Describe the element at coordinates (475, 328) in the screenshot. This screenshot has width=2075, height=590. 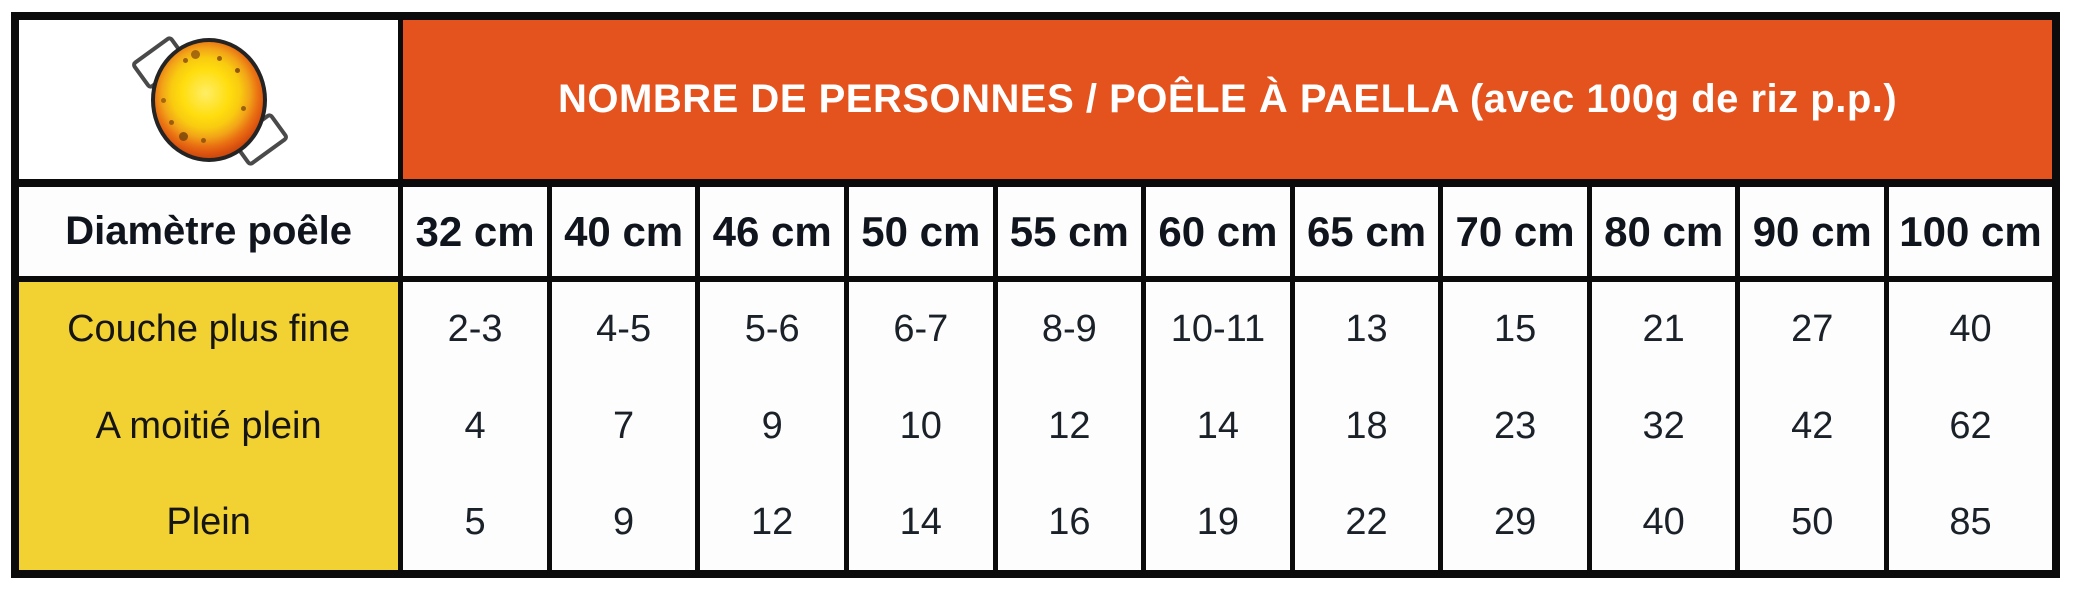
I see `value-cell: 2-3` at that location.